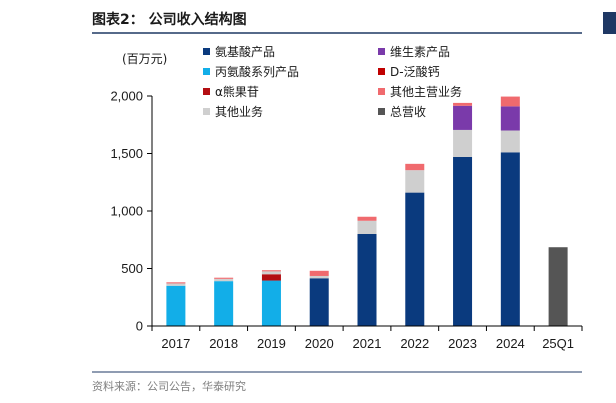  I want to click on y-tick-label: 1,000, so click(126, 211).